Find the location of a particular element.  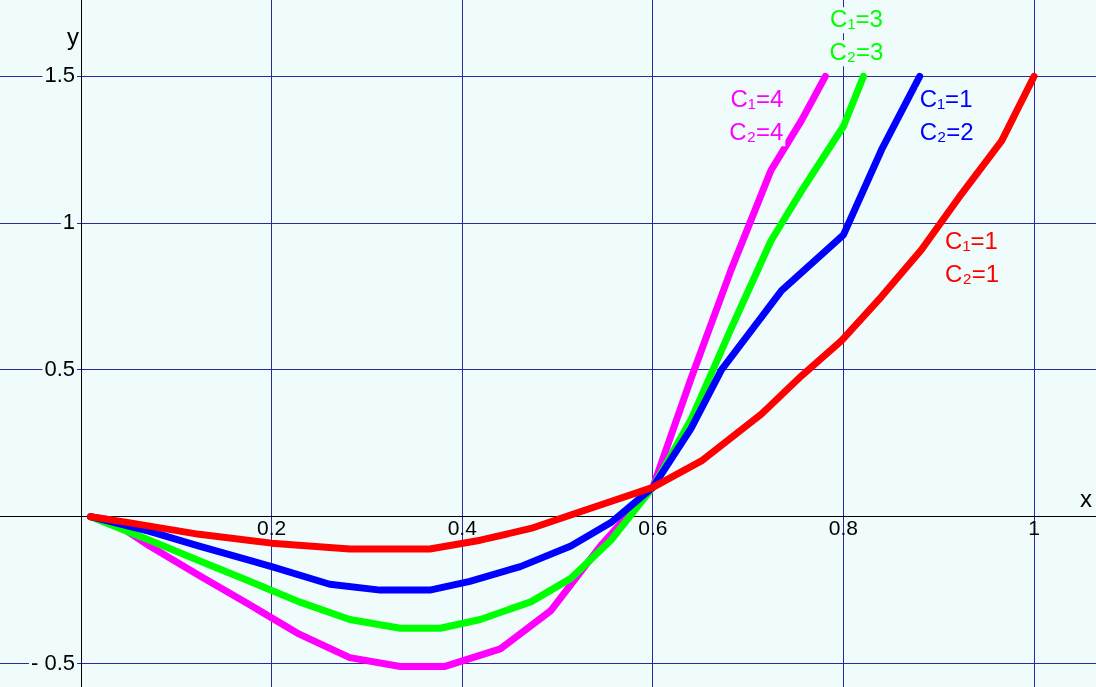

y-tick-label: - 0.5 is located at coordinates (53, 662).